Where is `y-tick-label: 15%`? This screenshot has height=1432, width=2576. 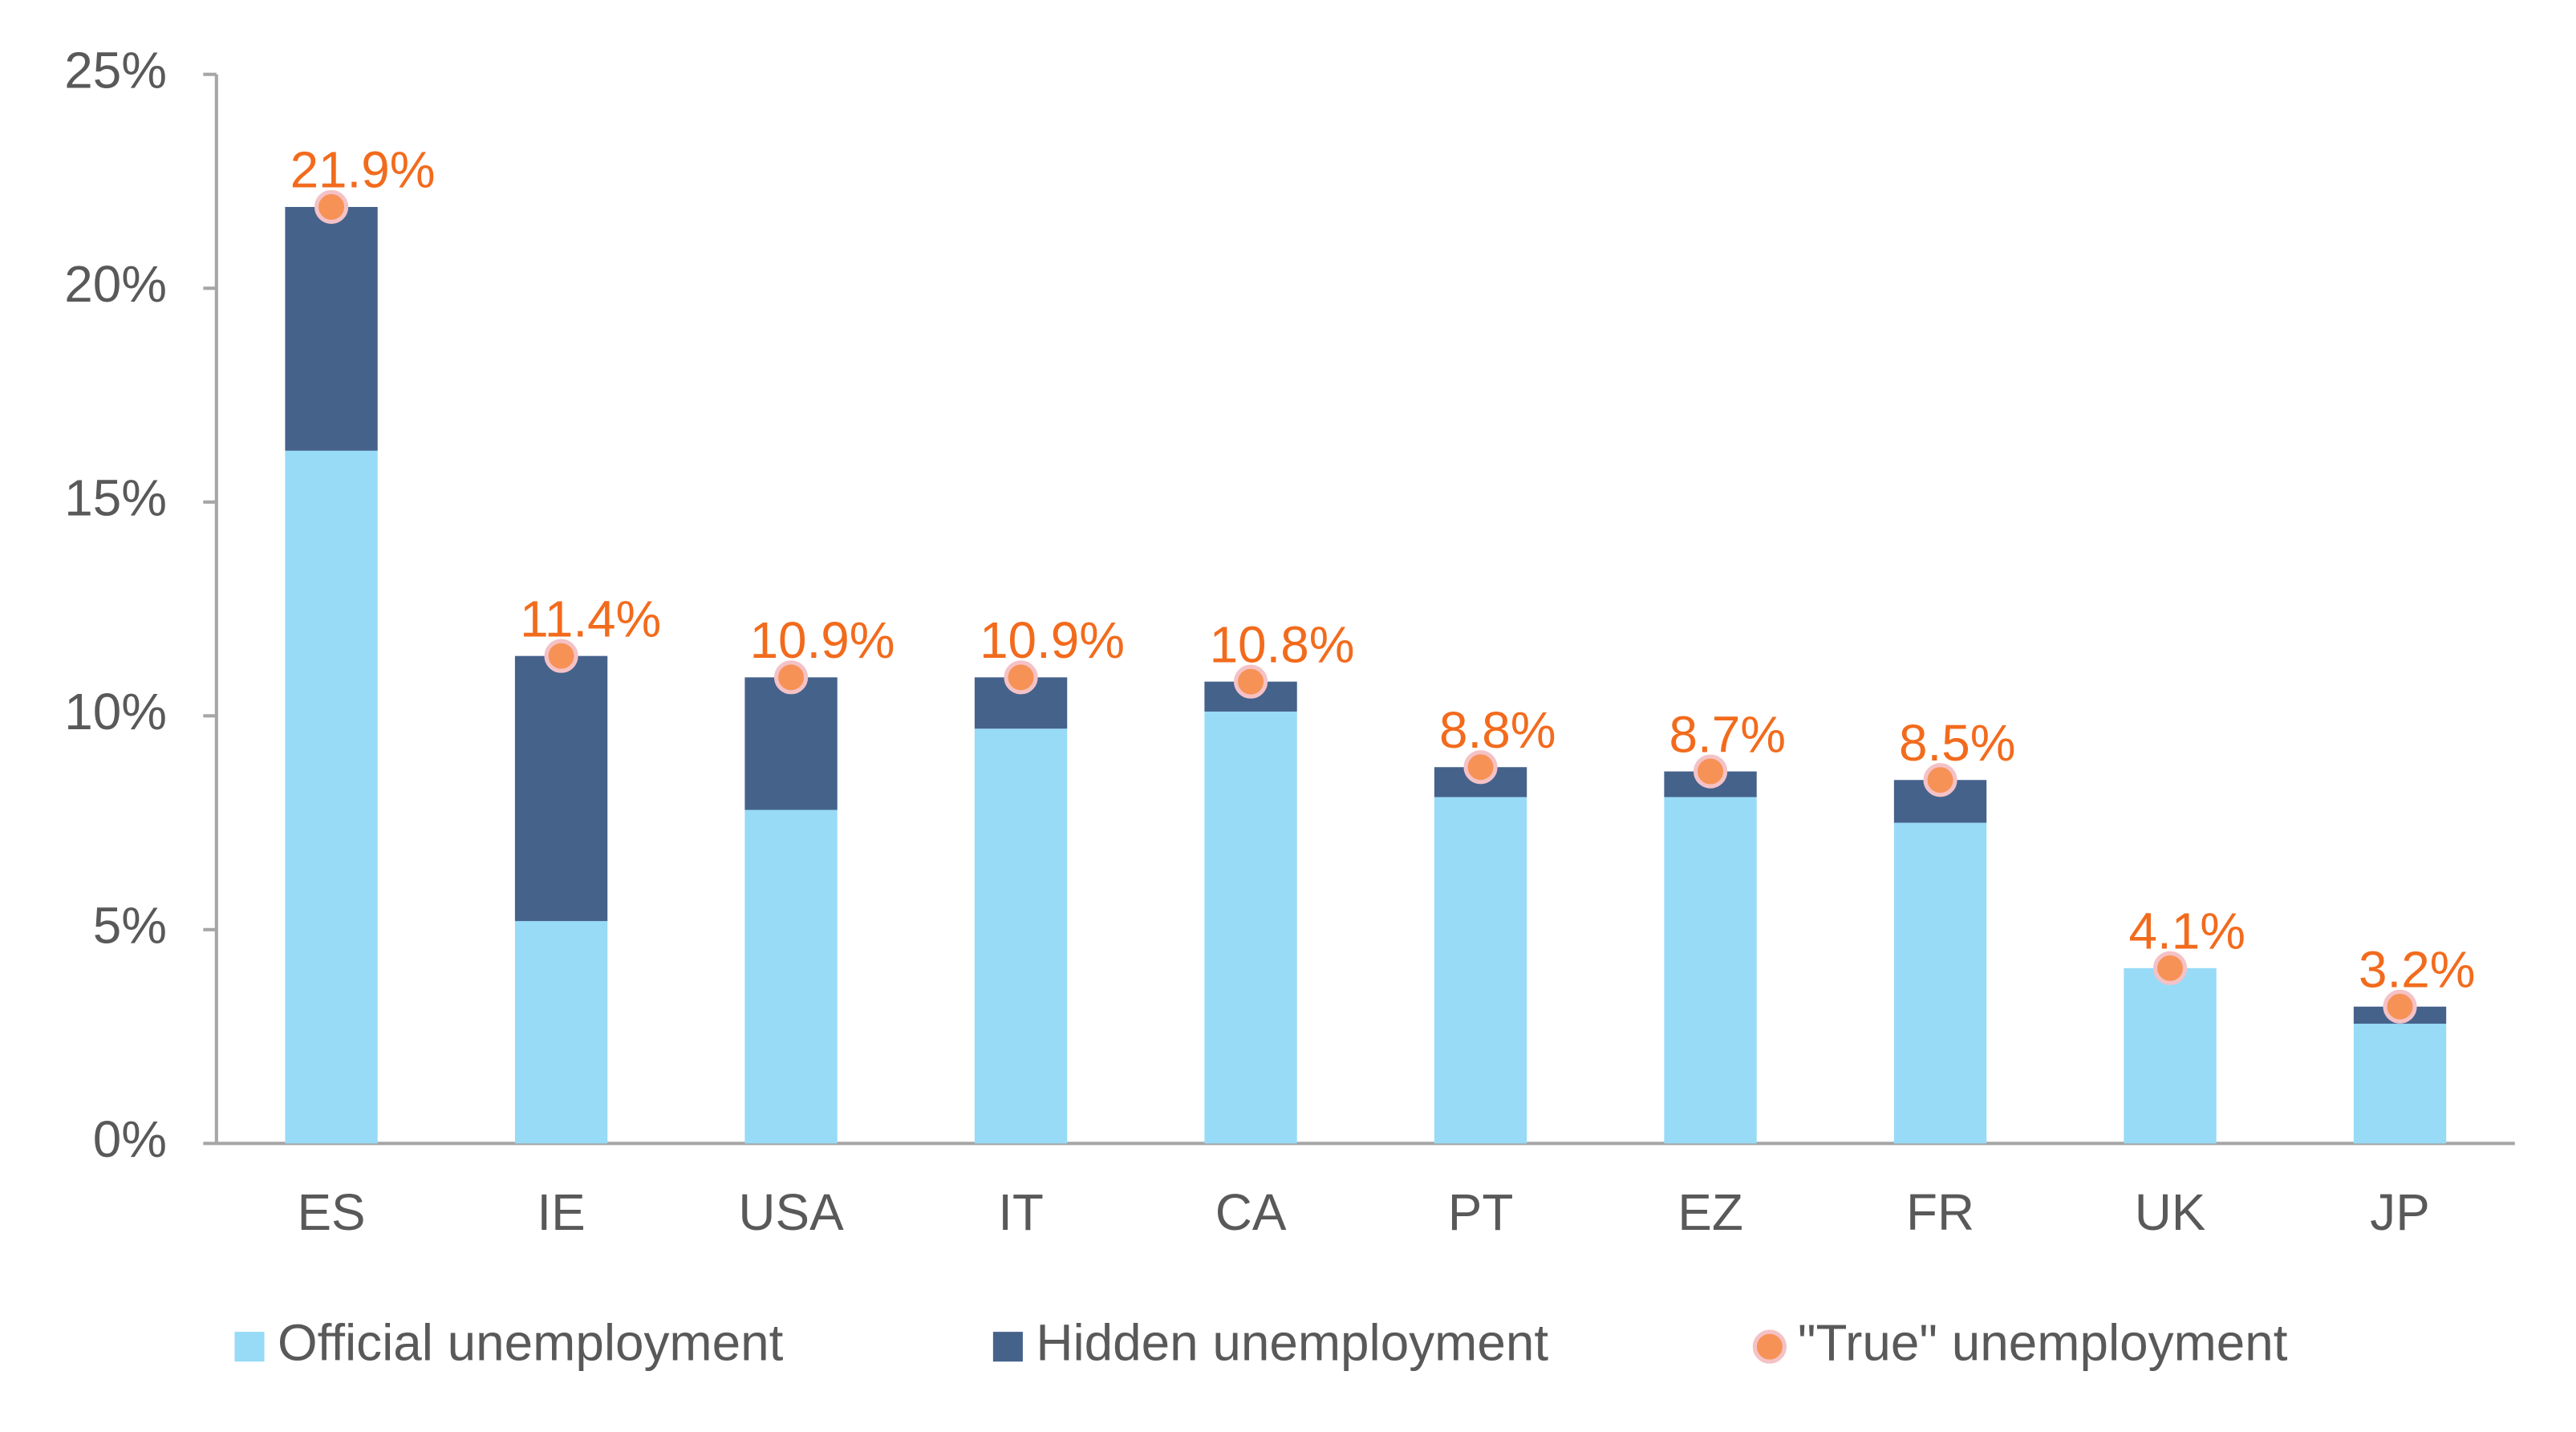 y-tick-label: 15% is located at coordinates (115, 498).